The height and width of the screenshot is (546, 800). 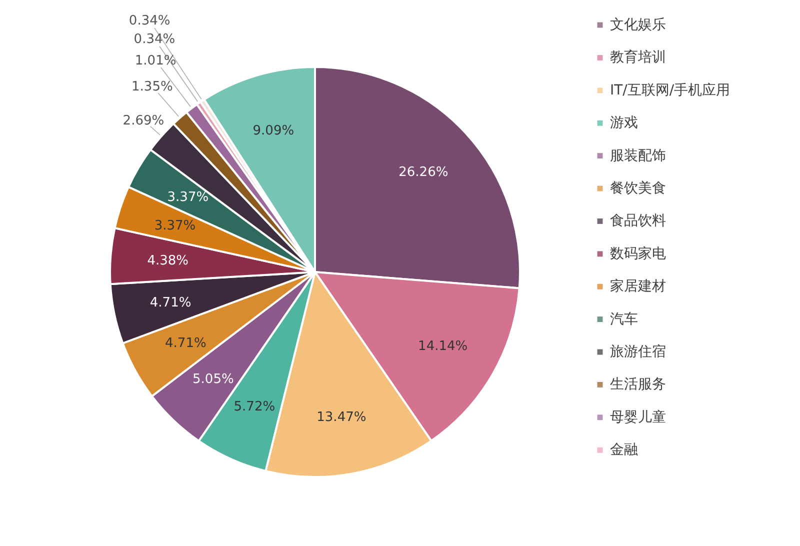 What do you see at coordinates (638, 25) in the screenshot?
I see `legend-label: 文化娱乐` at bounding box center [638, 25].